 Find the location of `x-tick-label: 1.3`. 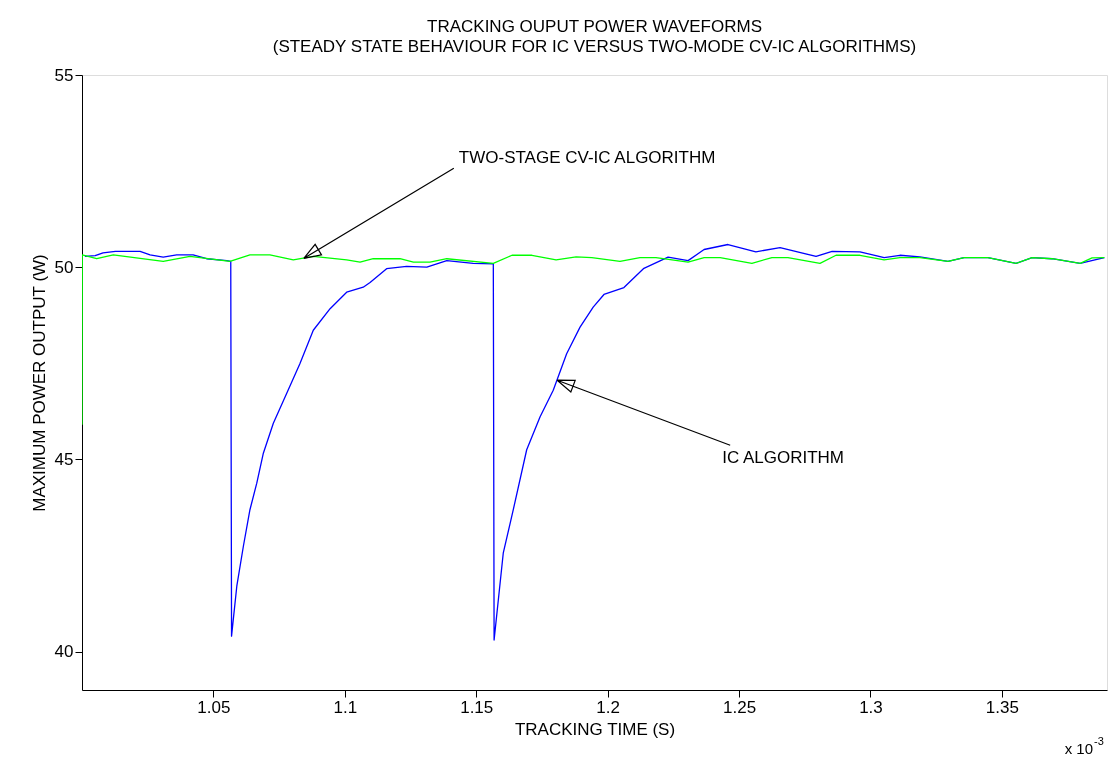

x-tick-label: 1.3 is located at coordinates (871, 707).